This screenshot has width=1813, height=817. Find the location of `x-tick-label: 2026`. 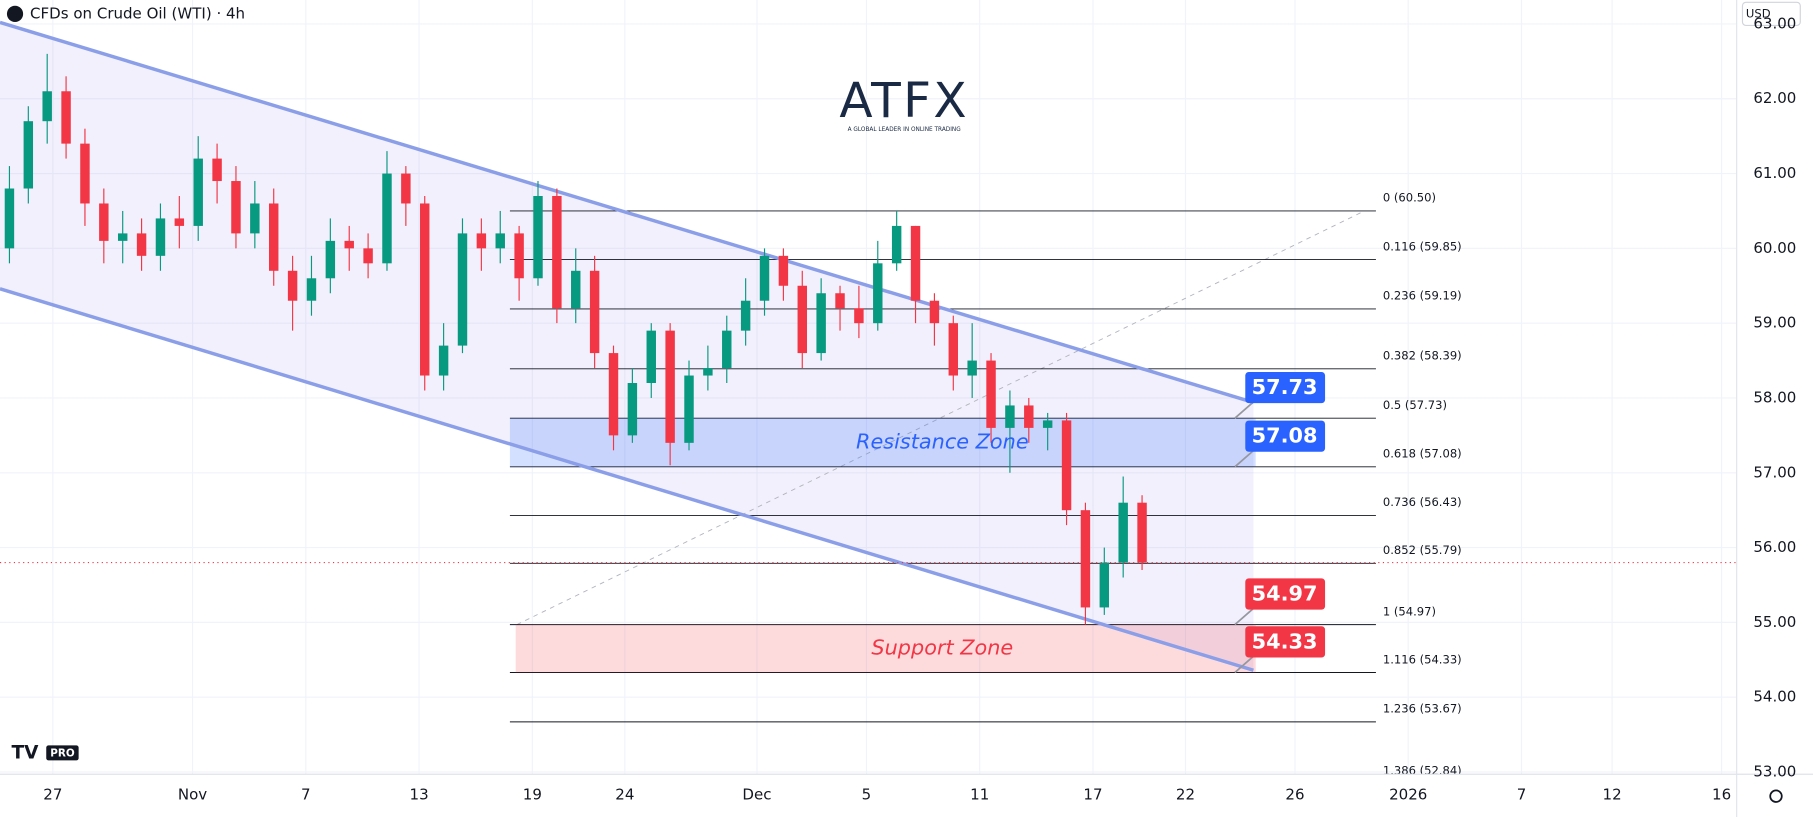

x-tick-label: 2026 is located at coordinates (1408, 795).